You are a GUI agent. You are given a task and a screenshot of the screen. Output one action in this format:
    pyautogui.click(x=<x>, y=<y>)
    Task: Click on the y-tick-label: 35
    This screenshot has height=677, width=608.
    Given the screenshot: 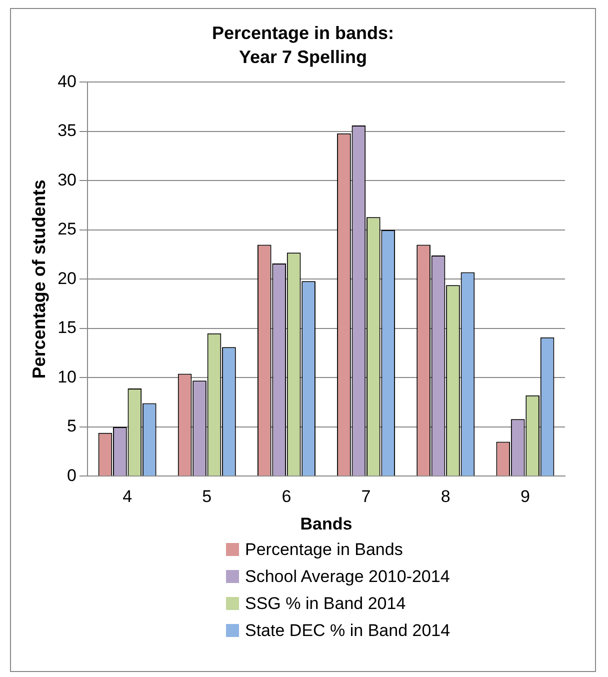 What is the action you would take?
    pyautogui.click(x=67, y=130)
    